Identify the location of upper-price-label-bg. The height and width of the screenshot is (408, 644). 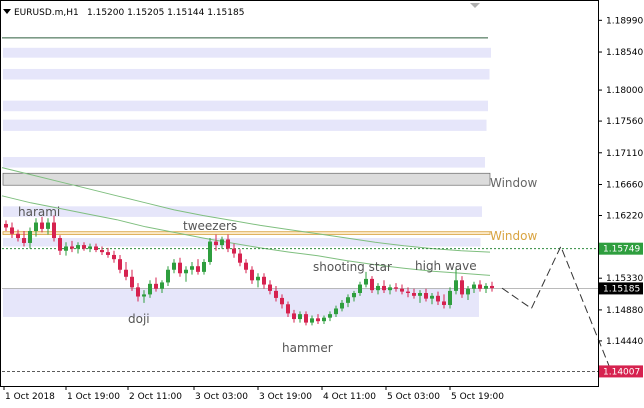
(621, 248).